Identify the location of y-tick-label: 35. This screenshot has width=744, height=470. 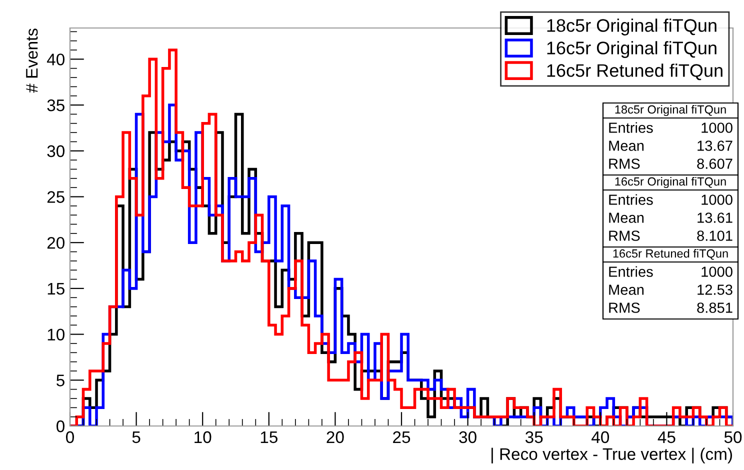
(55, 105).